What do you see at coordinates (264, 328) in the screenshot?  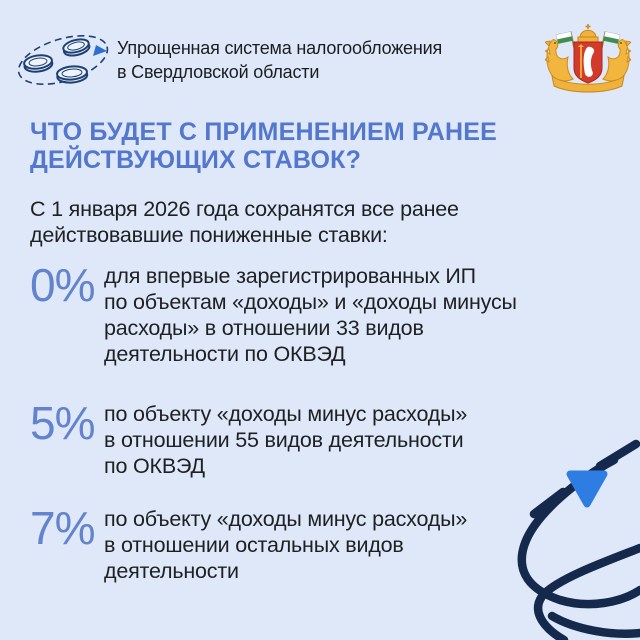 I see `rate-description-line: расходы» в отношении 33 видов` at bounding box center [264, 328].